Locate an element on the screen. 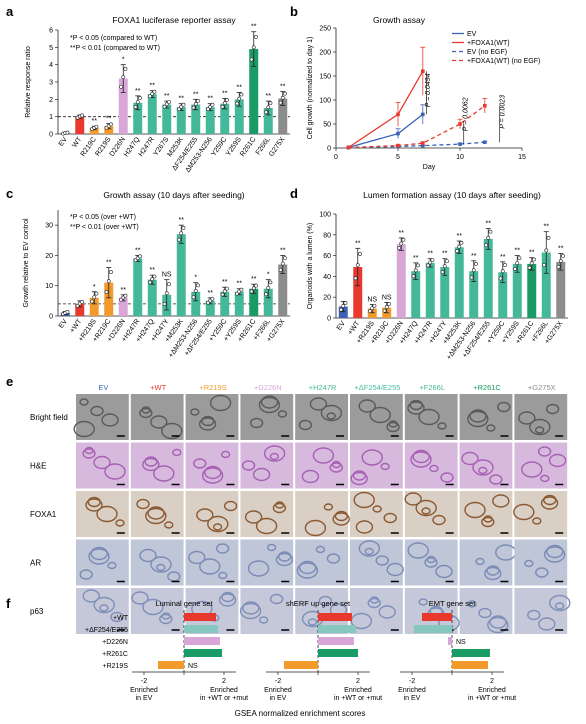 The height and width of the screenshot is (724, 586). chart-title: Growth assay is located at coordinates (399, 20).